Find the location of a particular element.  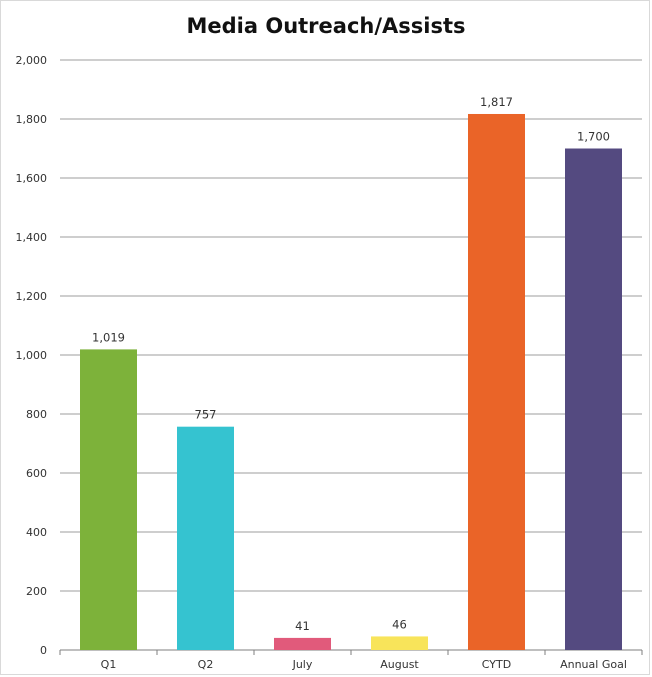

x-tick-label: July is located at coordinates (302, 664).